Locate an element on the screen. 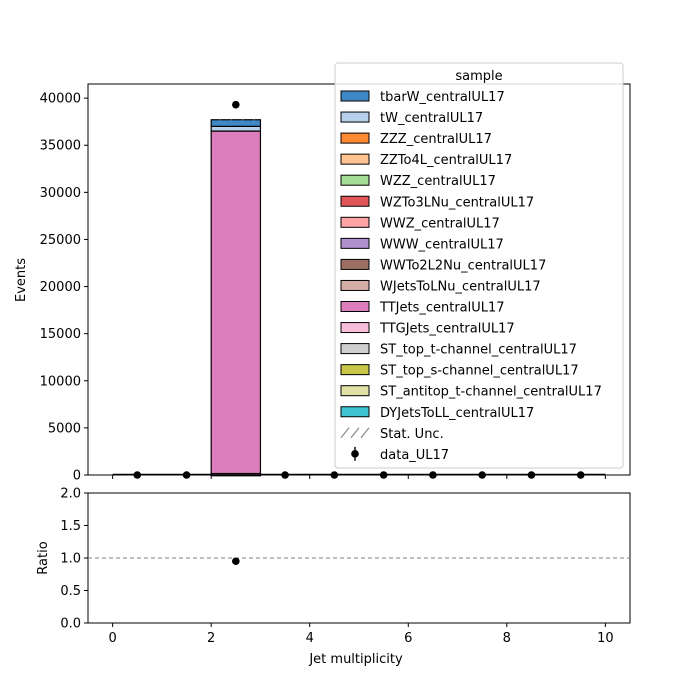 The width and height of the screenshot is (700, 700). ratio-y-axis-label: Ratio is located at coordinates (43, 557).